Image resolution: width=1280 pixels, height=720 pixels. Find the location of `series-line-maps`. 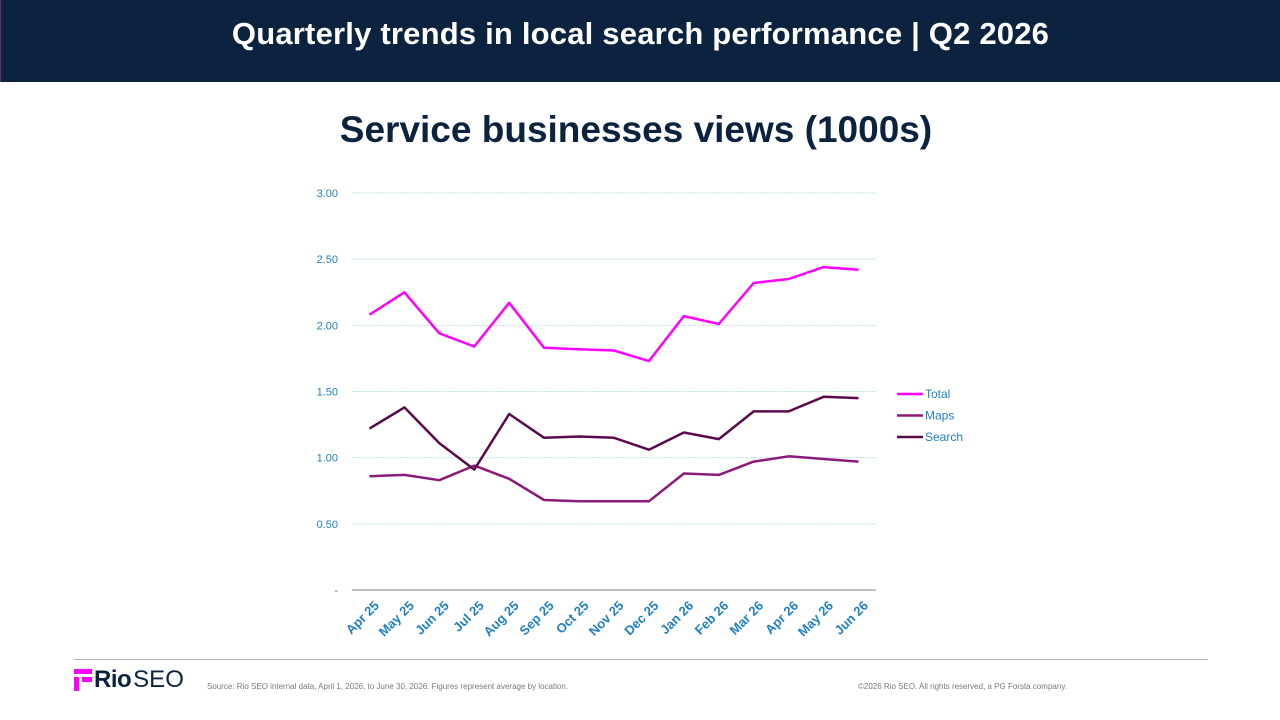

series-line-maps is located at coordinates (614, 479).